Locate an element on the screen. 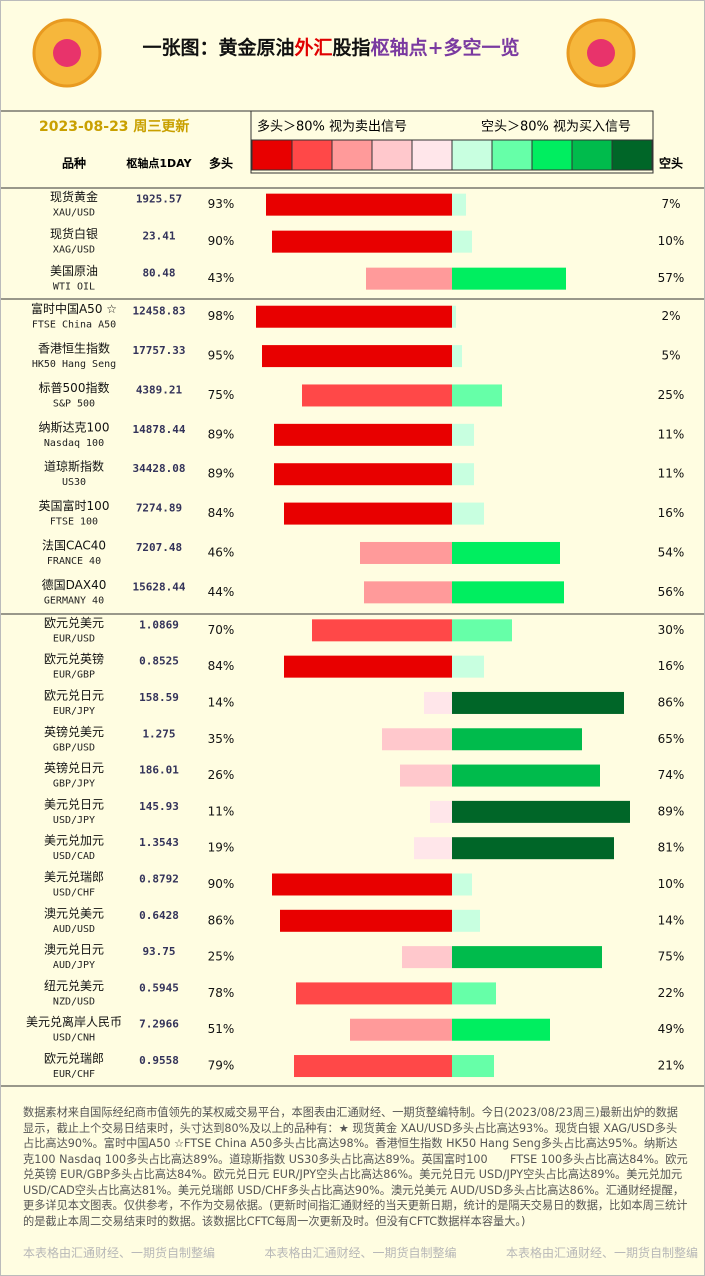 The width and height of the screenshot is (705, 1276). long-pct: 25% is located at coordinates (221, 957).